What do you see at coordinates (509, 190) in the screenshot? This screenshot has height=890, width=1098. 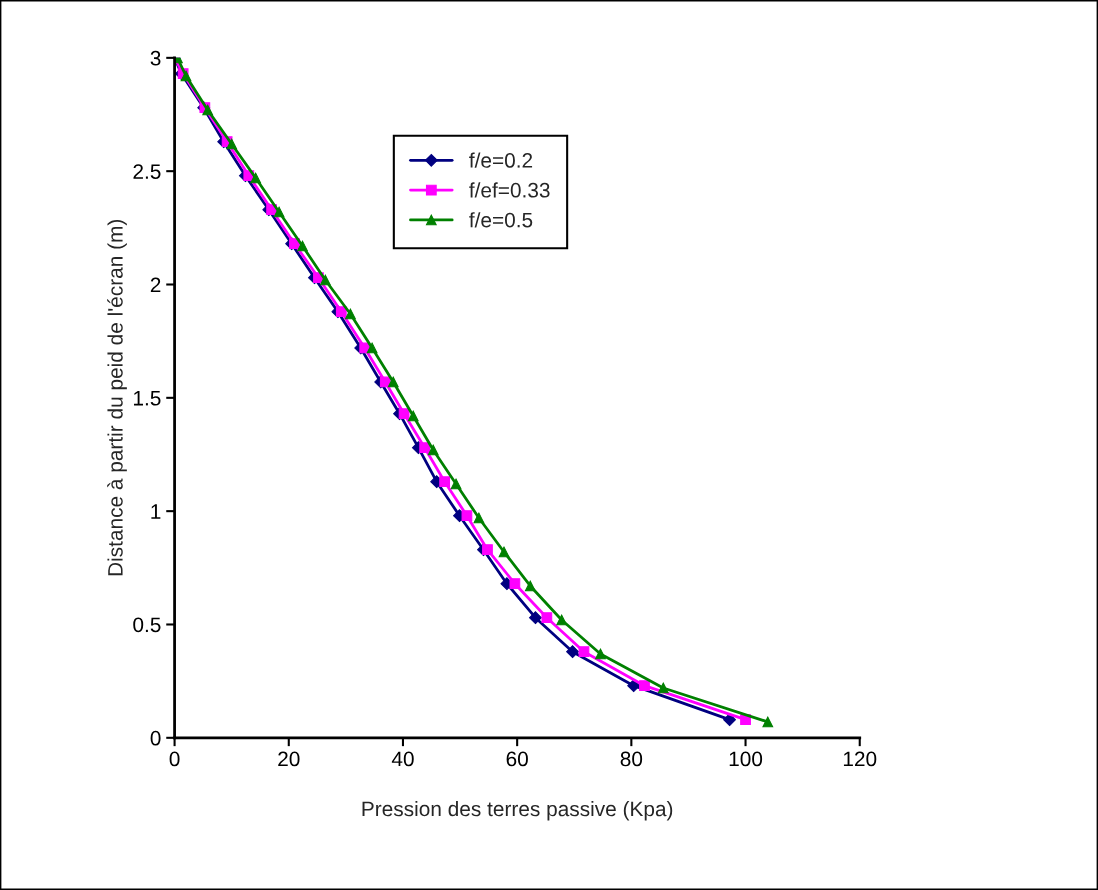 I see `legend-label: f/ef=0.33` at bounding box center [509, 190].